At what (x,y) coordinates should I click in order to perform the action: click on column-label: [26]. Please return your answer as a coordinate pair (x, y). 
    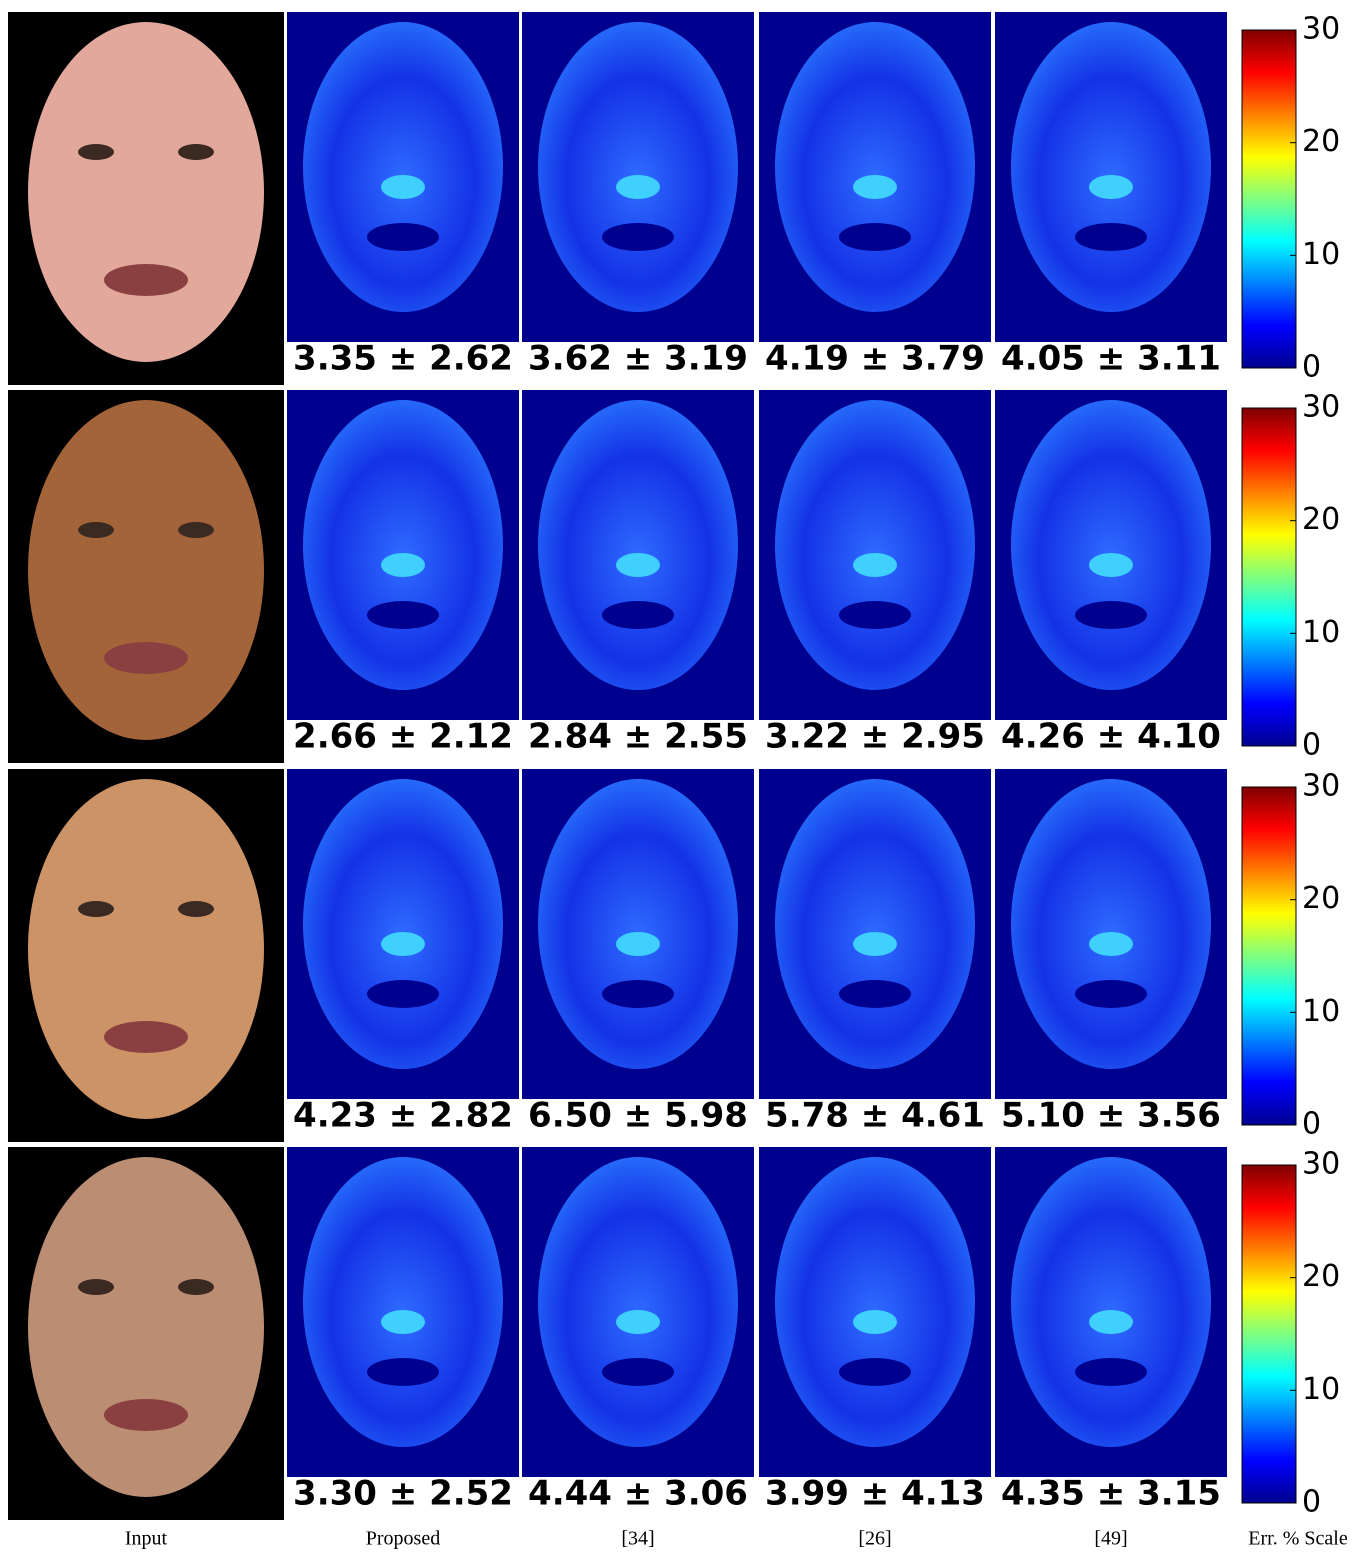
    Looking at the image, I should click on (874, 1539).